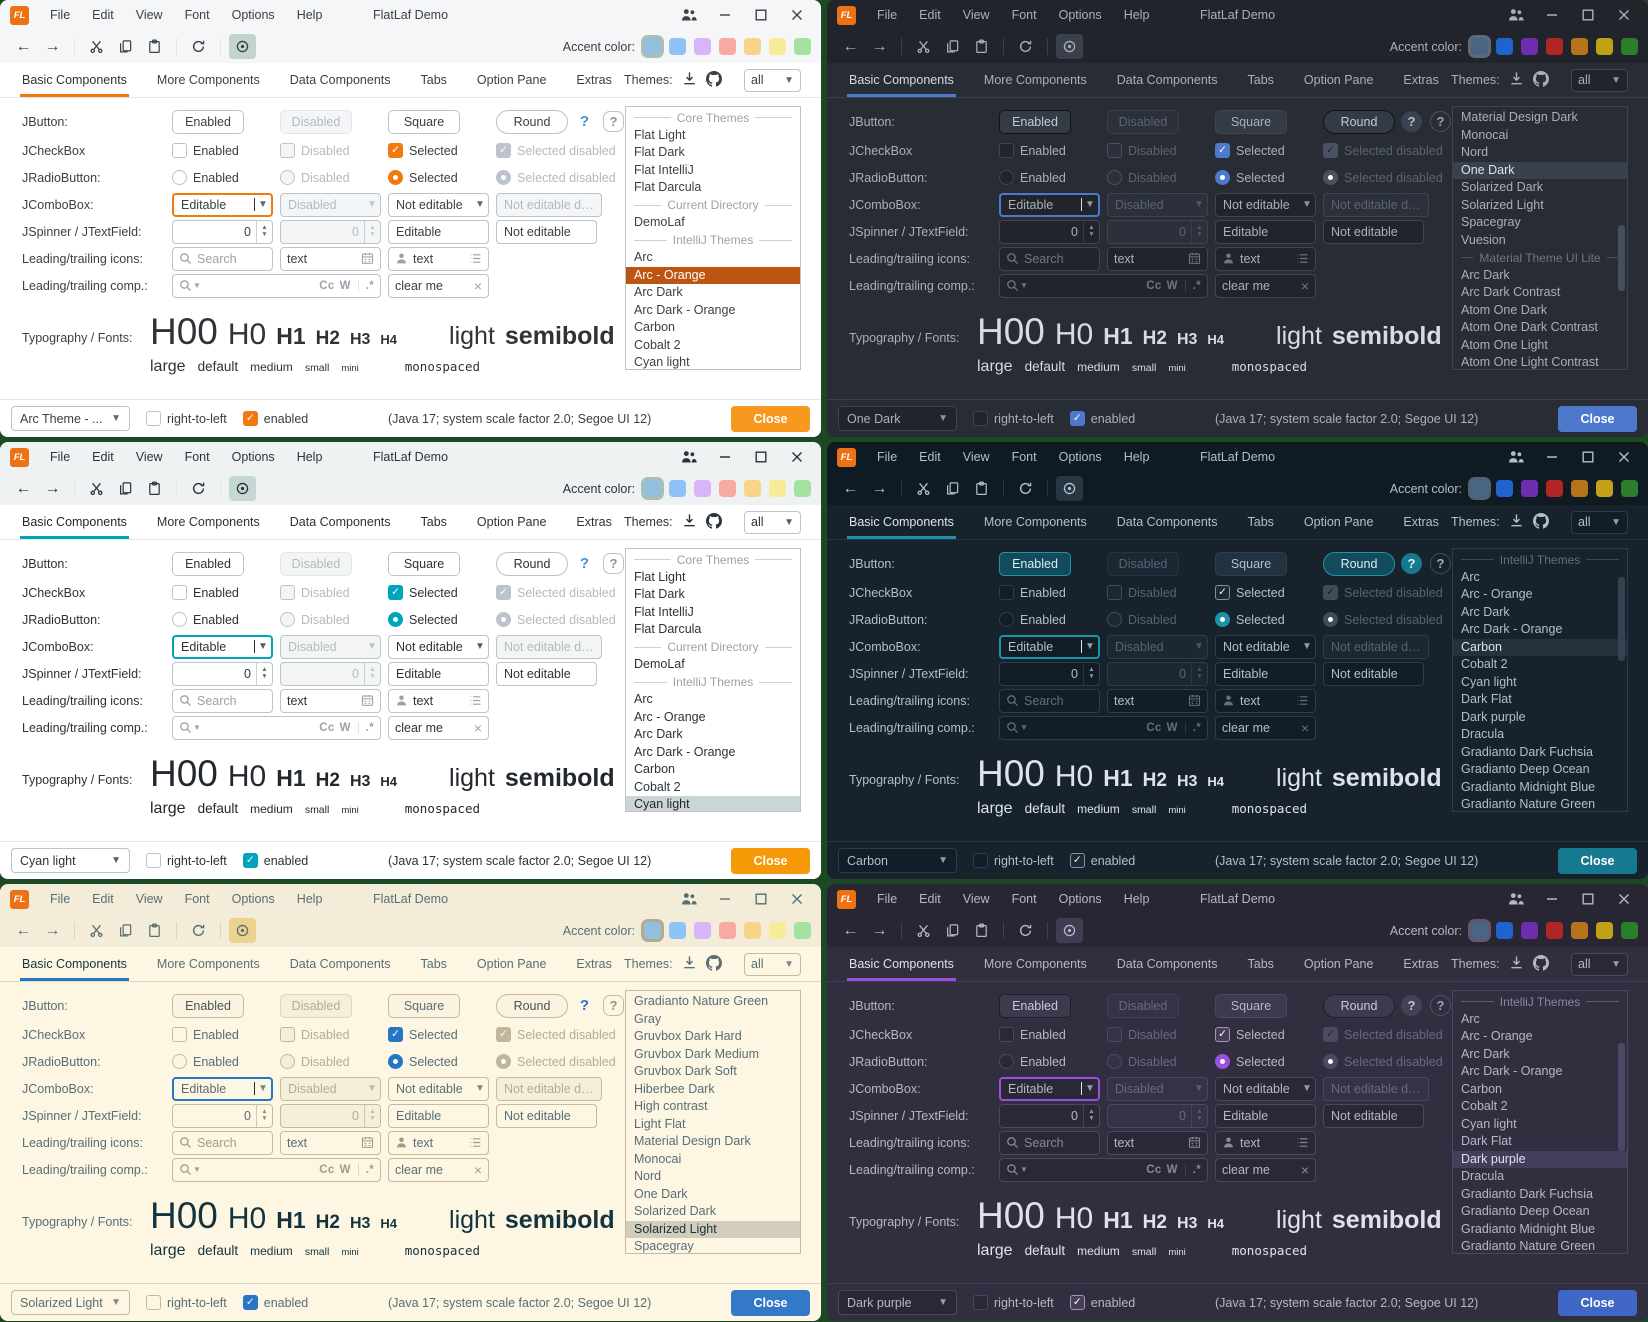 Image resolution: width=1648 pixels, height=1322 pixels. I want to click on download-icon, so click(1516, 80).